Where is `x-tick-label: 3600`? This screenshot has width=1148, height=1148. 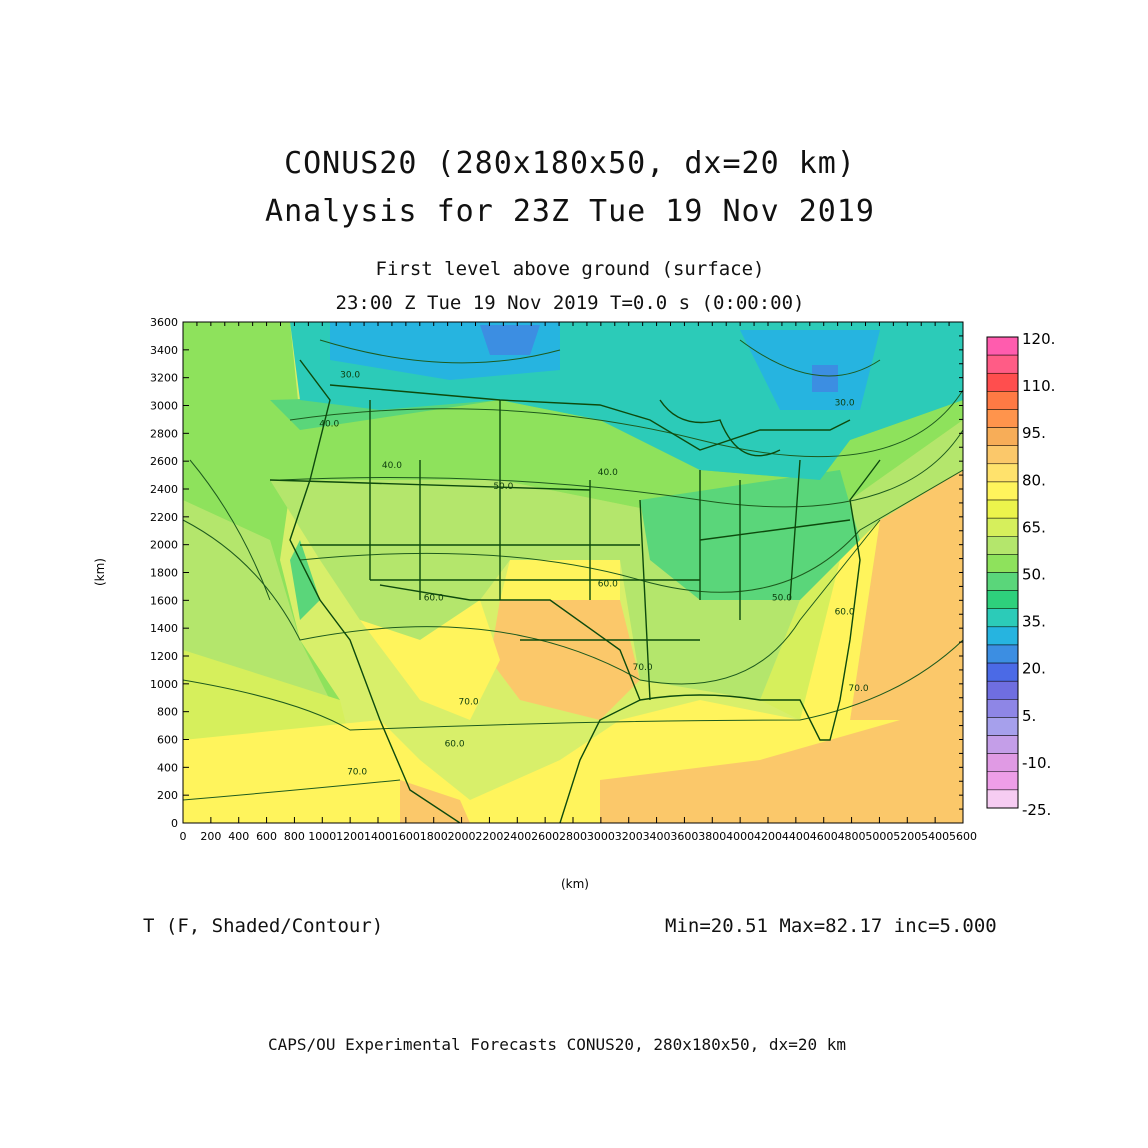 x-tick-label: 3600 is located at coordinates (684, 836).